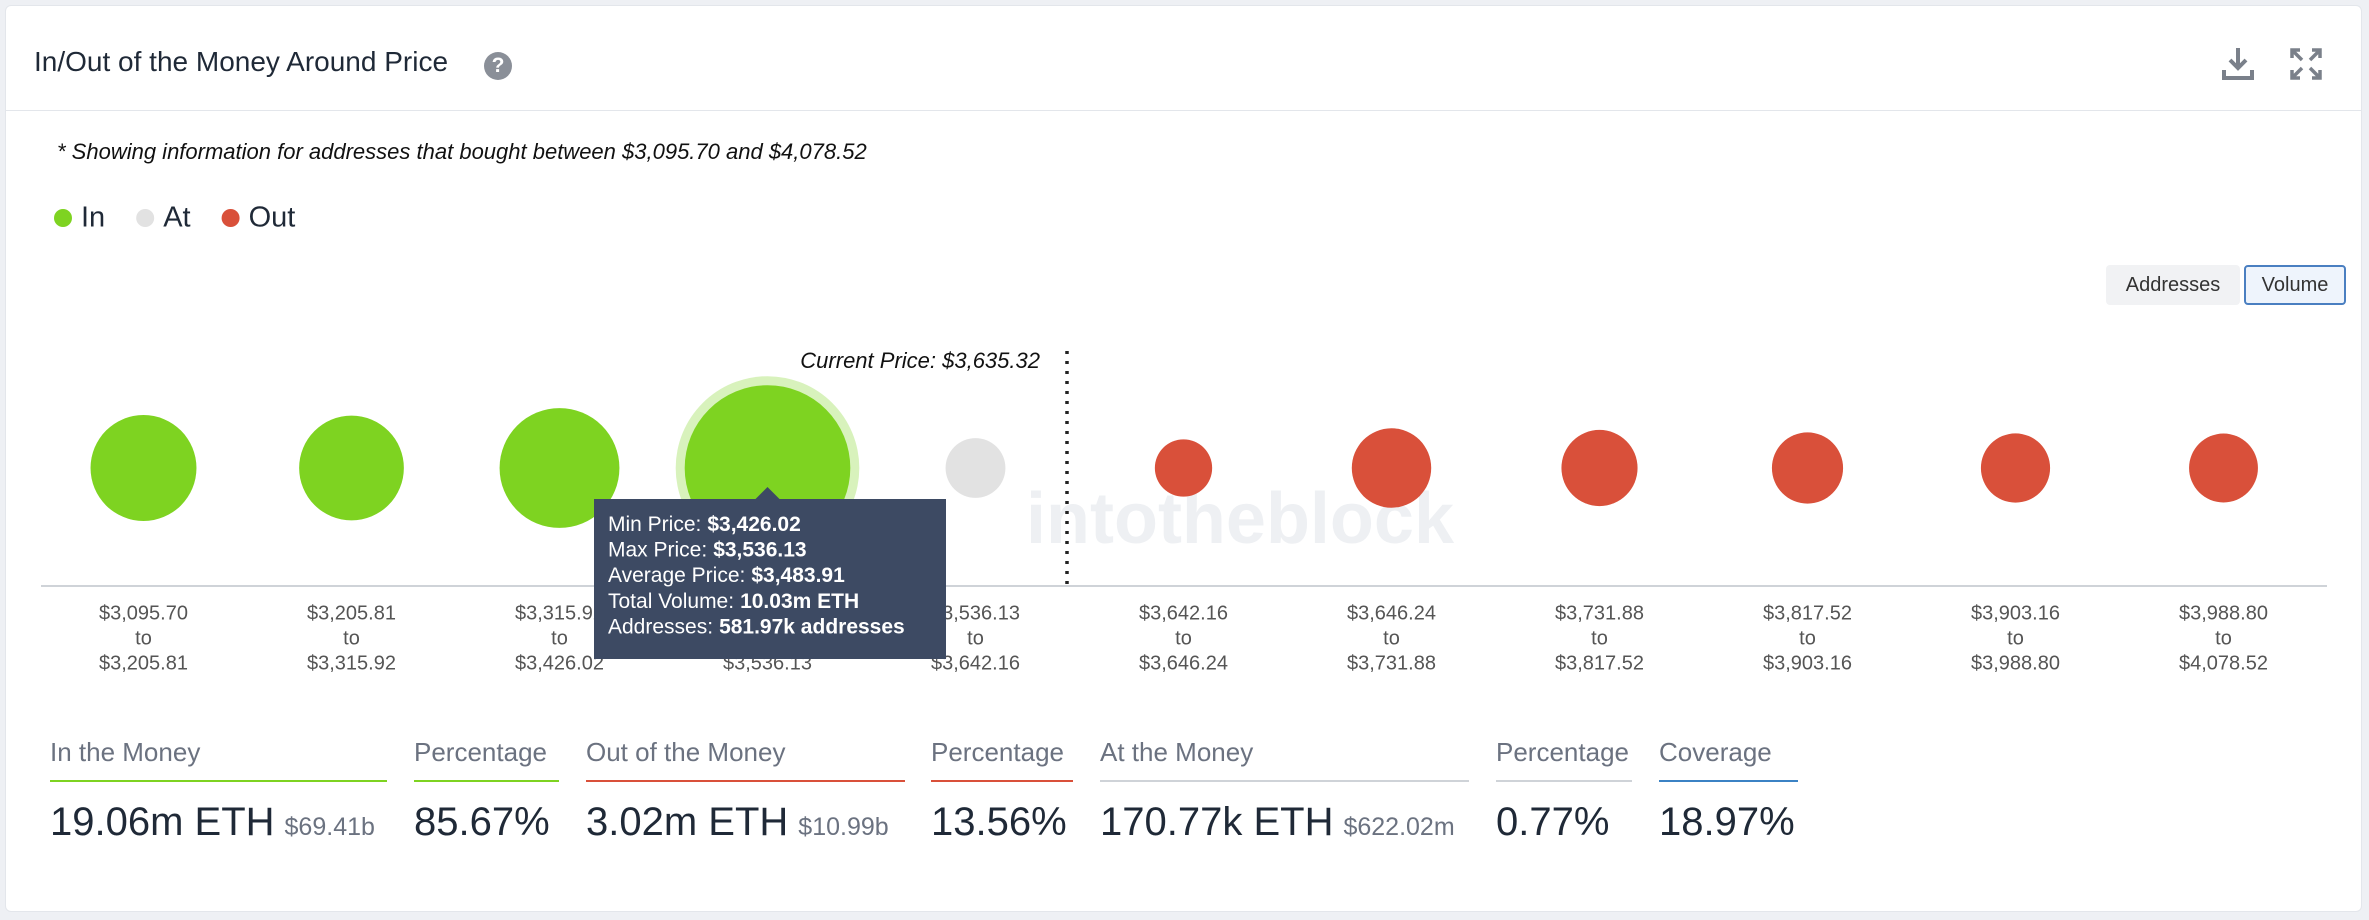  Describe the element at coordinates (753, 524) in the screenshot. I see `tooltip-value: $3,426.02` at that location.